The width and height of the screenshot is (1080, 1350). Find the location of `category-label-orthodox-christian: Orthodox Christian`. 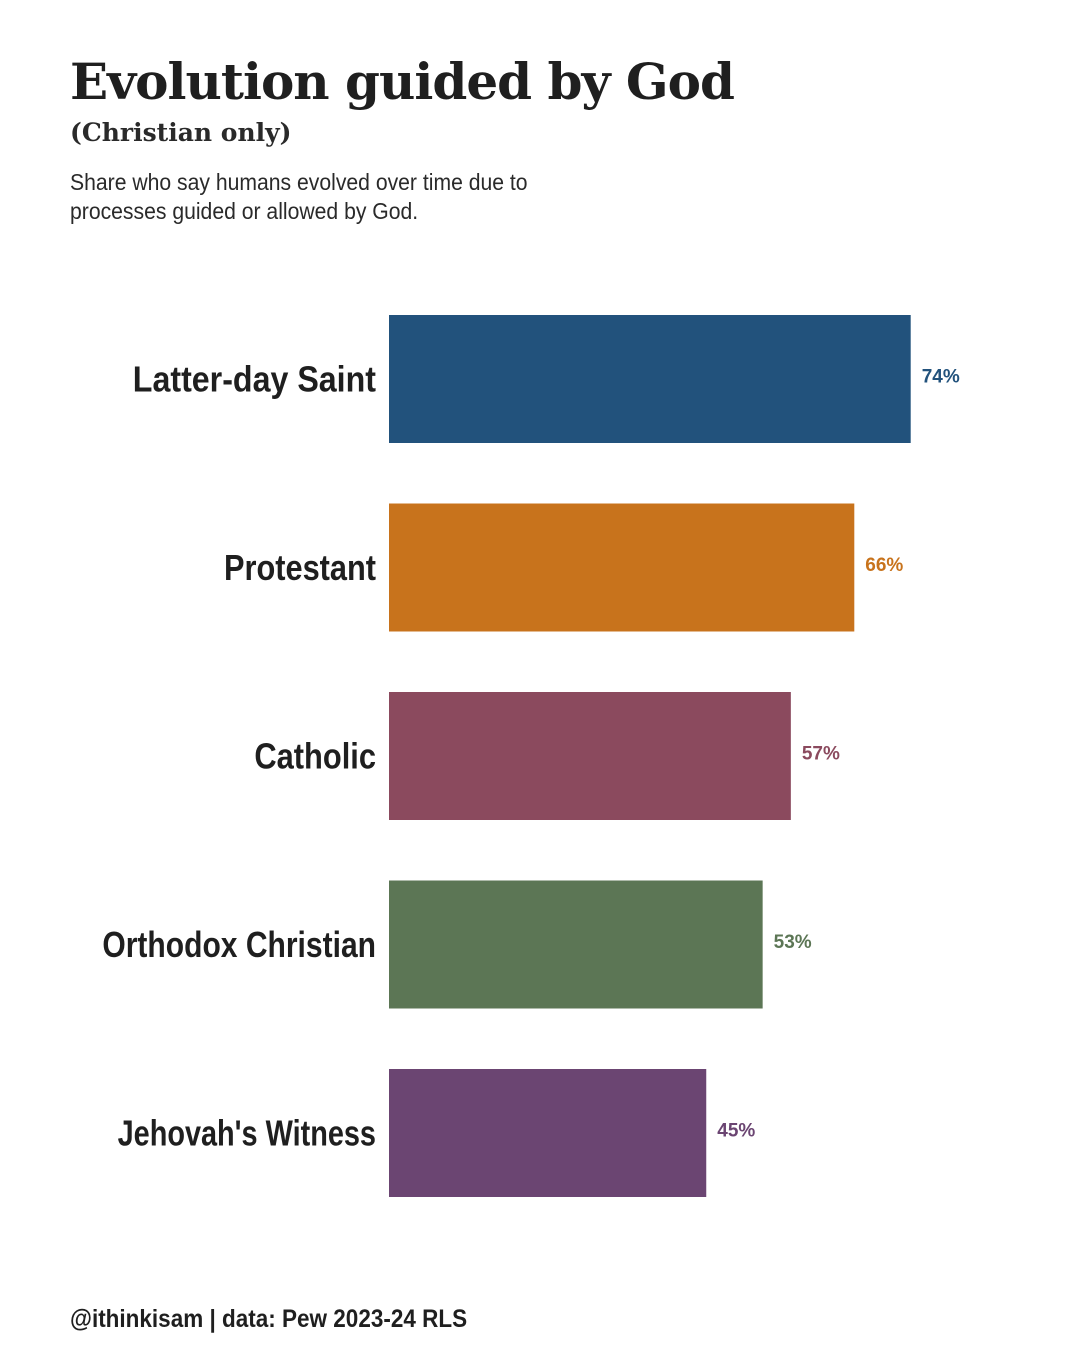

category-label-orthodox-christian: Orthodox Christian is located at coordinates (239, 944).